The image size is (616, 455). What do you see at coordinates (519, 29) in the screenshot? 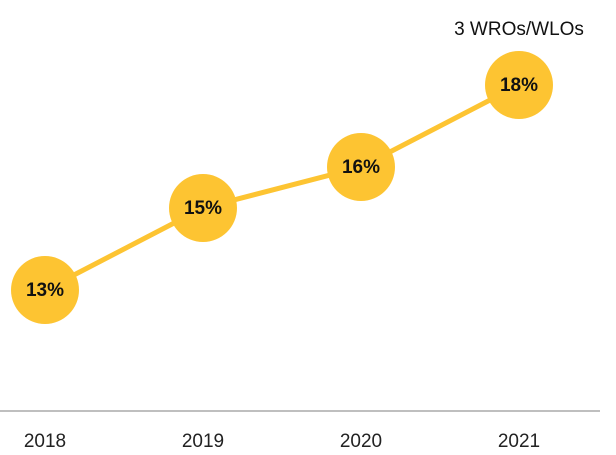
I see `annotation: 3 WROs/WLOs` at bounding box center [519, 29].